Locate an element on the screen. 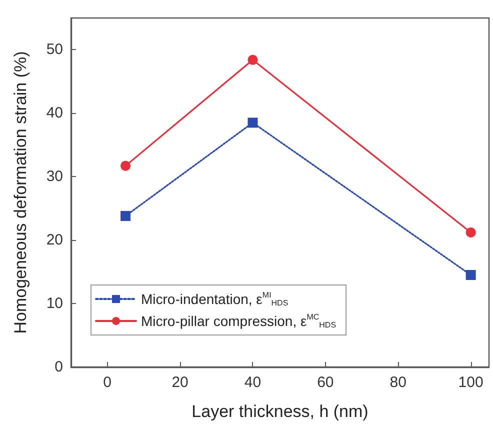  x-tick-label: 0 is located at coordinates (107, 382).